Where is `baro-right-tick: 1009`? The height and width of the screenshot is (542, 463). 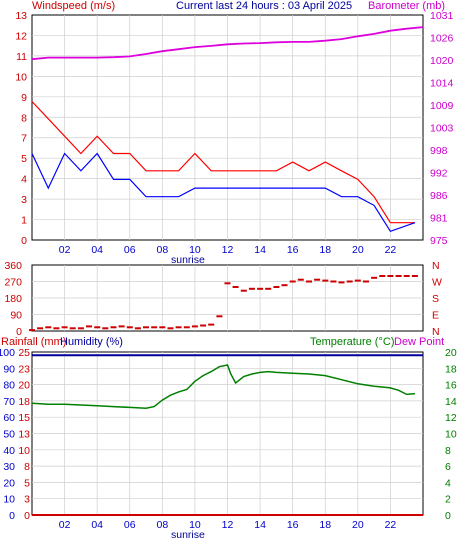 baro-right-tick: 1009 is located at coordinates (442, 106).